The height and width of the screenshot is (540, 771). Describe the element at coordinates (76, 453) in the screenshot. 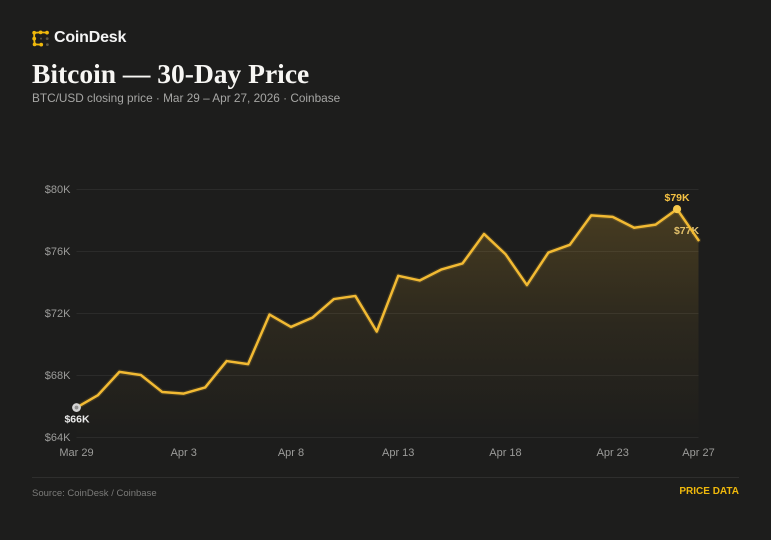

I see `x-axis-label: Mar 29` at that location.